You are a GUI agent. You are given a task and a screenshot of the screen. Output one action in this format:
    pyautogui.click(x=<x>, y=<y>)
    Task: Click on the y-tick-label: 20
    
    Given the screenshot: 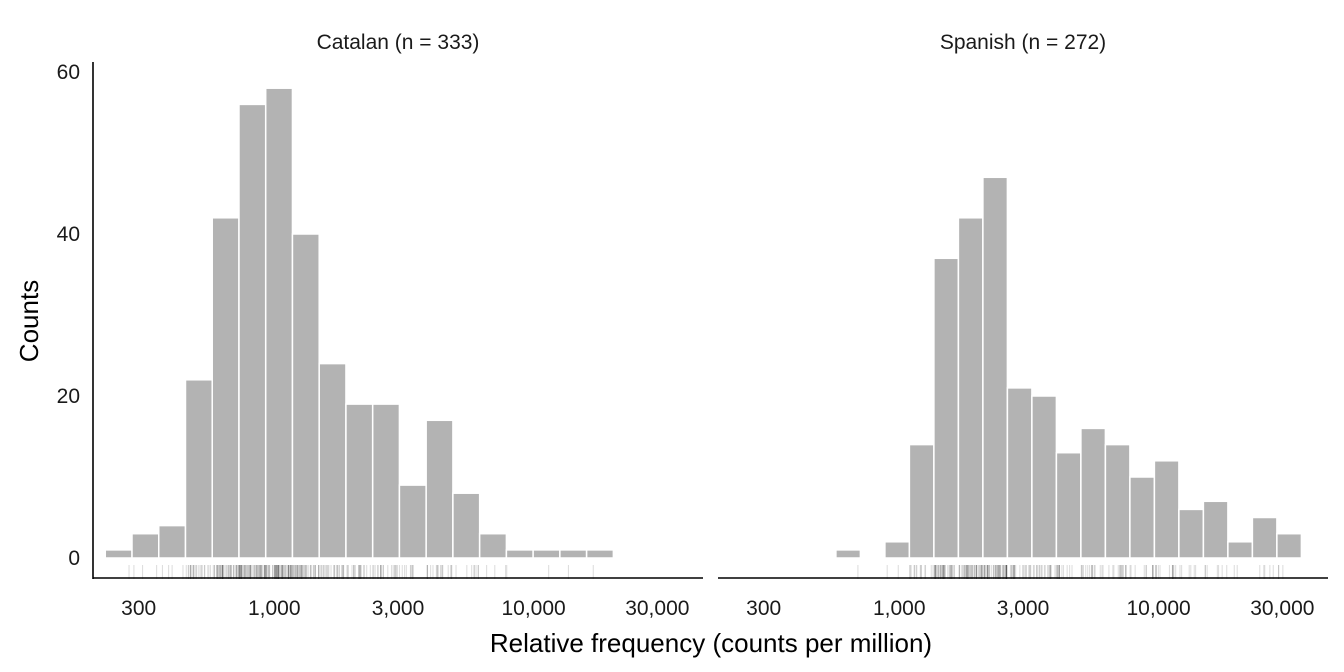 What is the action you would take?
    pyautogui.click(x=68, y=396)
    